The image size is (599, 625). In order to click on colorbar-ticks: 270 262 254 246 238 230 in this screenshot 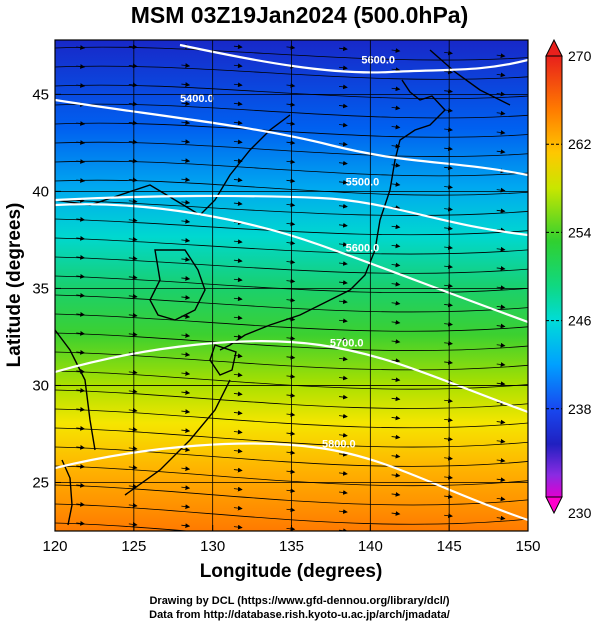, I will do `click(569, 284)`.